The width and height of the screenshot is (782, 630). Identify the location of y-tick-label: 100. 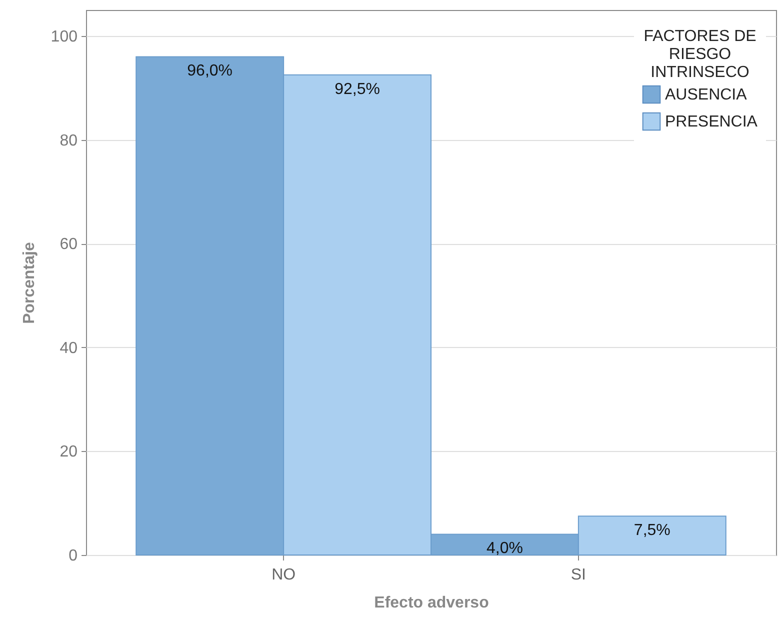
(64, 37).